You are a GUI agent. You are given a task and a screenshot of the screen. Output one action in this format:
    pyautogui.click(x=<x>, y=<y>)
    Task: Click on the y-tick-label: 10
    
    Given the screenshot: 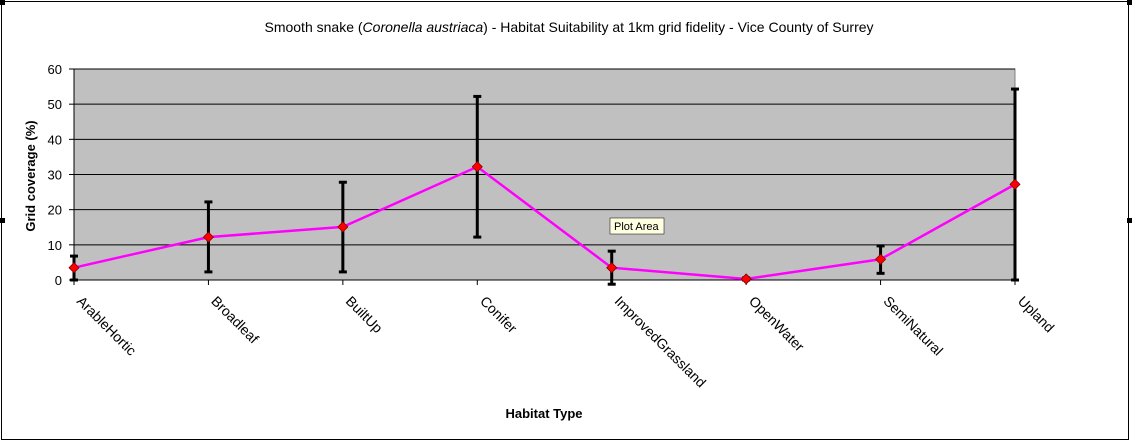 What is the action you would take?
    pyautogui.click(x=55, y=245)
    